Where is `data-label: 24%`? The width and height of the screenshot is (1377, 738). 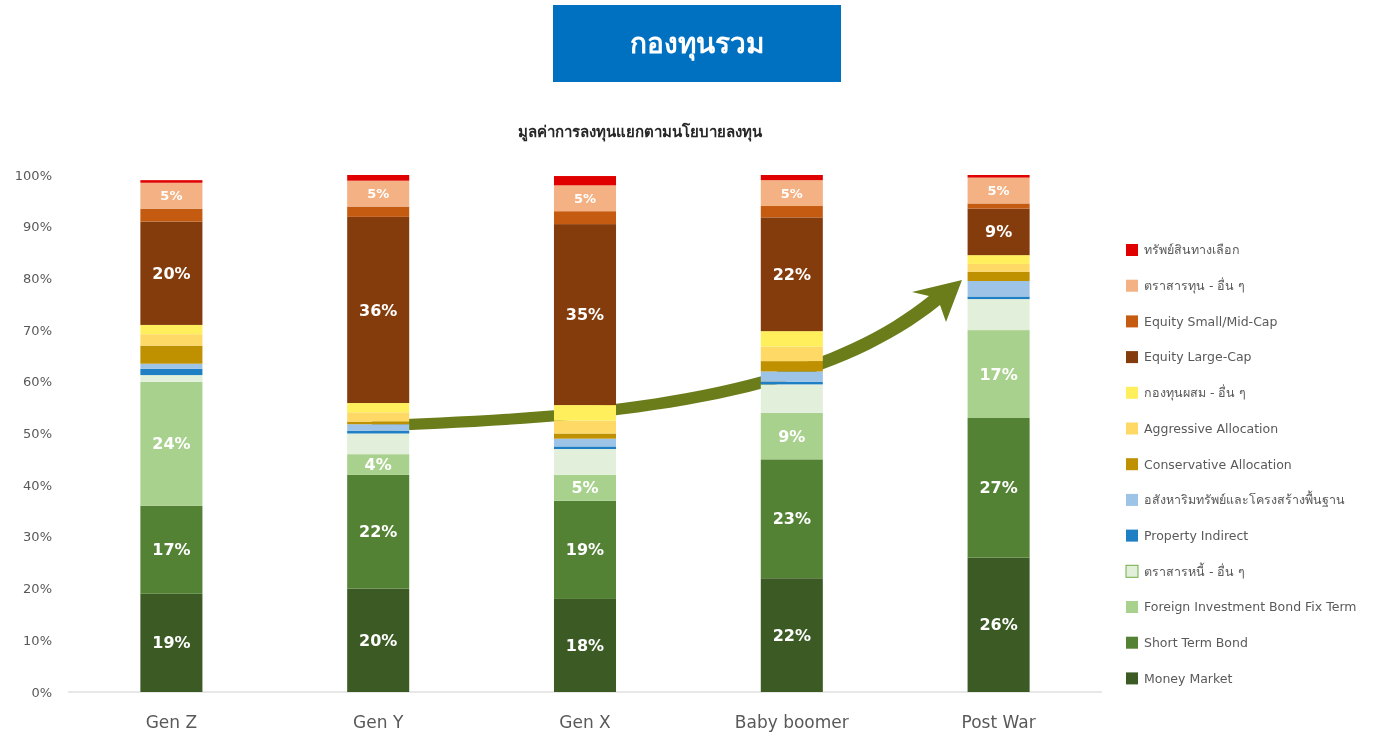 data-label: 24% is located at coordinates (171, 444).